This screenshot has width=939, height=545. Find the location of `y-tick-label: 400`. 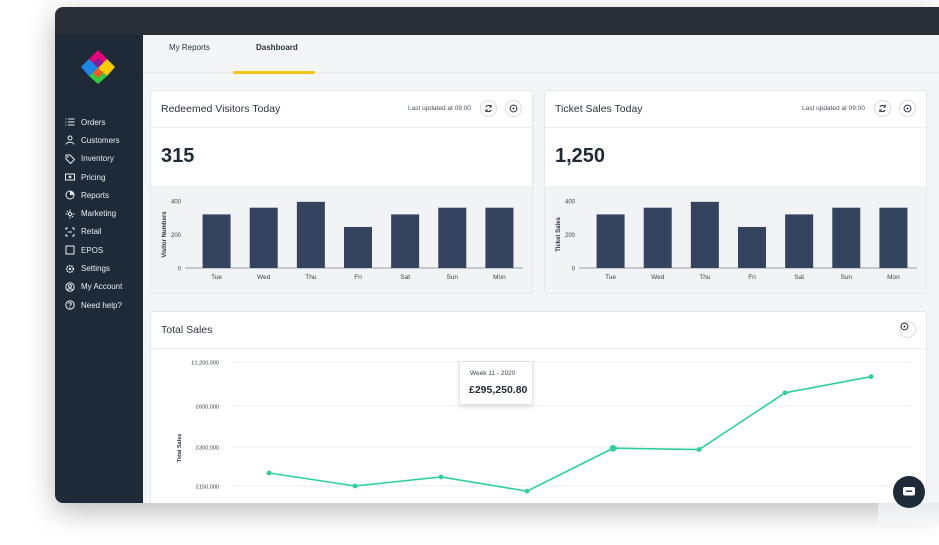

y-tick-label: 400 is located at coordinates (176, 203).